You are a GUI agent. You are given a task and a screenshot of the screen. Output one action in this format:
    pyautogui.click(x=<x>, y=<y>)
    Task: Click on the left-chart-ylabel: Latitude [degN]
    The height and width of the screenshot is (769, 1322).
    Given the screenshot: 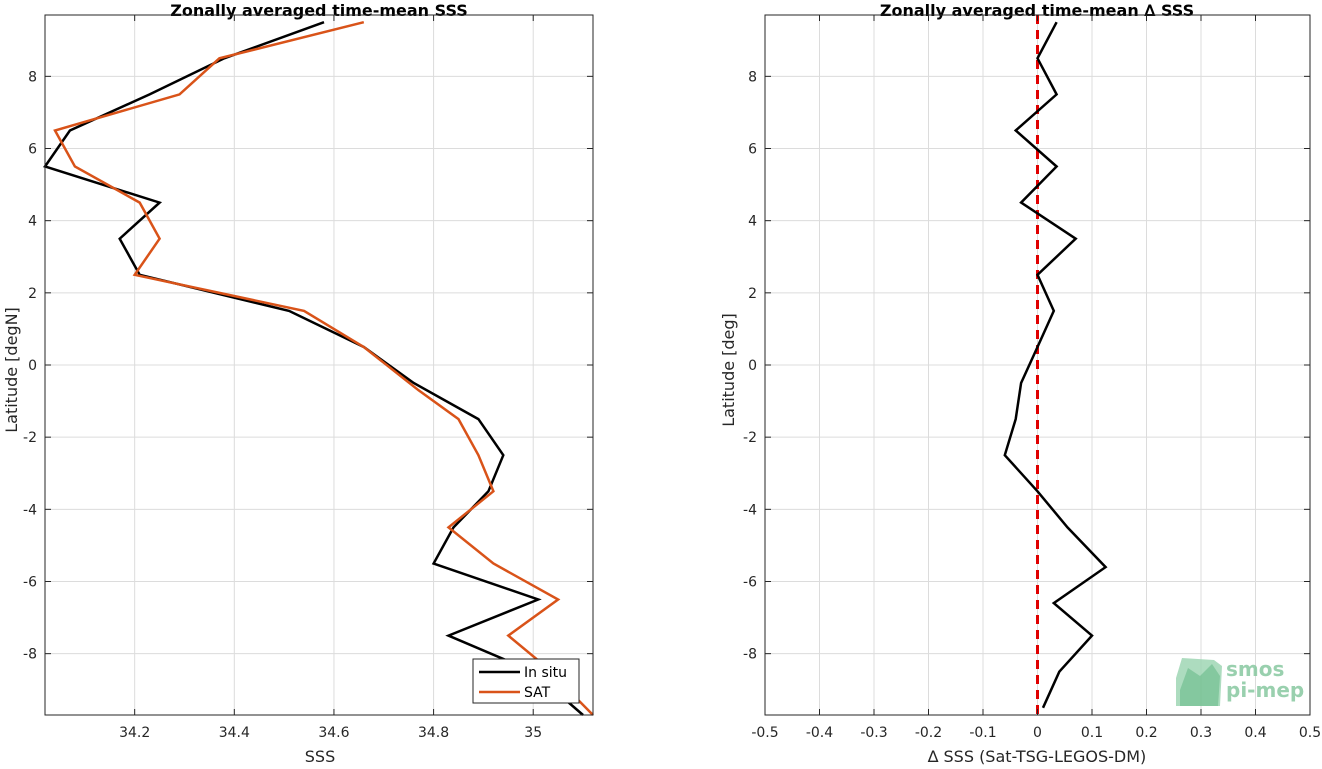 What is the action you would take?
    pyautogui.click(x=11, y=370)
    